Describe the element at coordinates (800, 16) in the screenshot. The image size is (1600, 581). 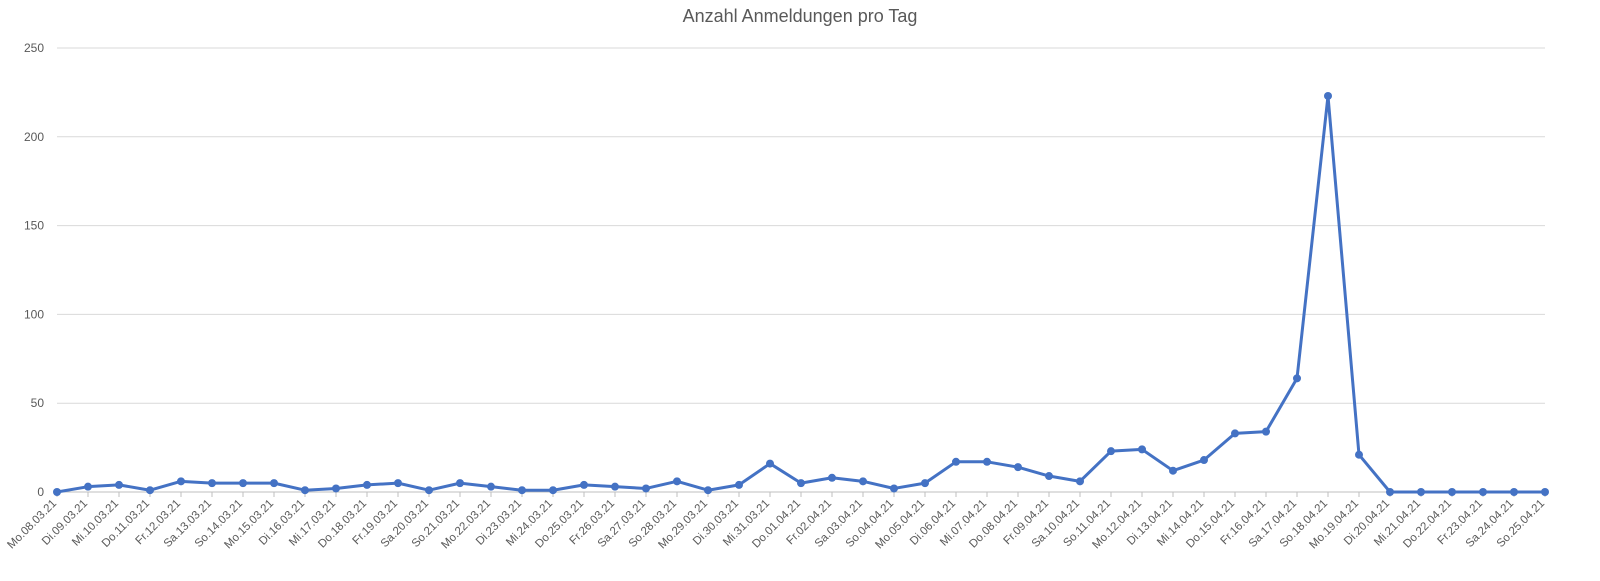
I see `chart-title: Anzahl Anmeldungen pro Tag` at that location.